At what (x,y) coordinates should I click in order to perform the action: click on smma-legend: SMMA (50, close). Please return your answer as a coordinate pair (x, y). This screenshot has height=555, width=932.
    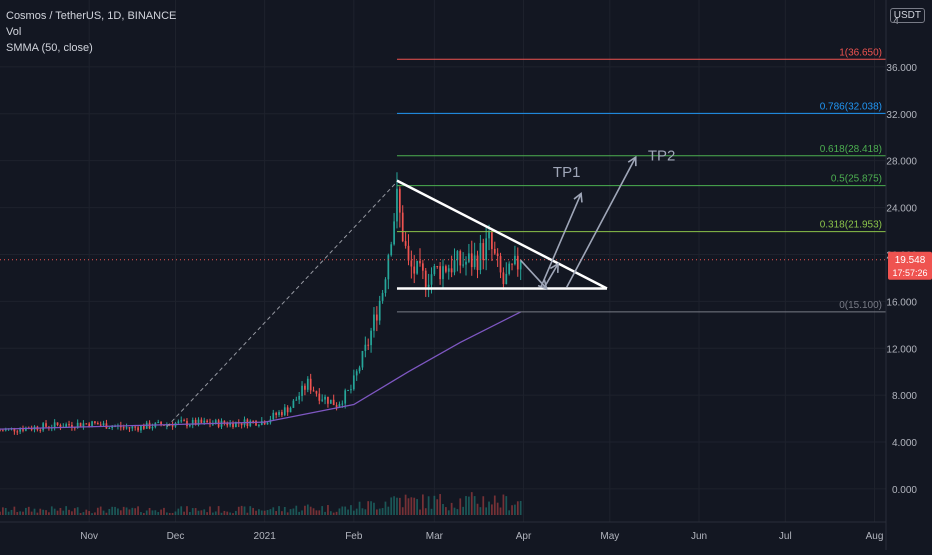
    Looking at the image, I should click on (49, 48).